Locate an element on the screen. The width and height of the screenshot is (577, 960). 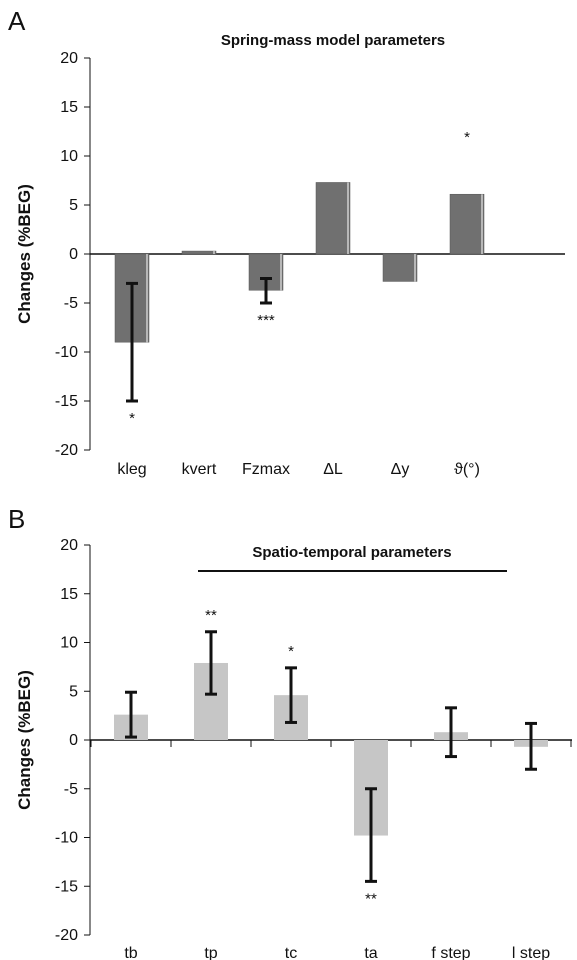
panel-b-category-label: tc is located at coordinates (291, 952).